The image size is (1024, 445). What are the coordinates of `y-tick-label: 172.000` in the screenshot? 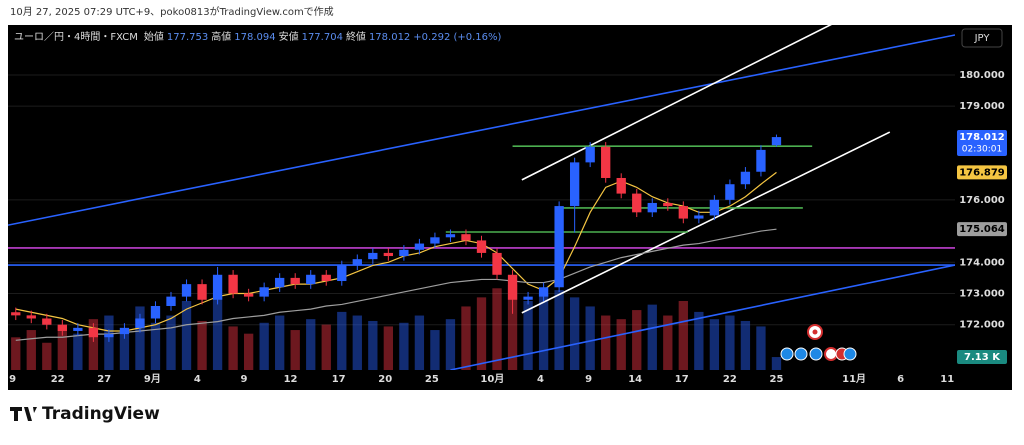 It's located at (982, 325).